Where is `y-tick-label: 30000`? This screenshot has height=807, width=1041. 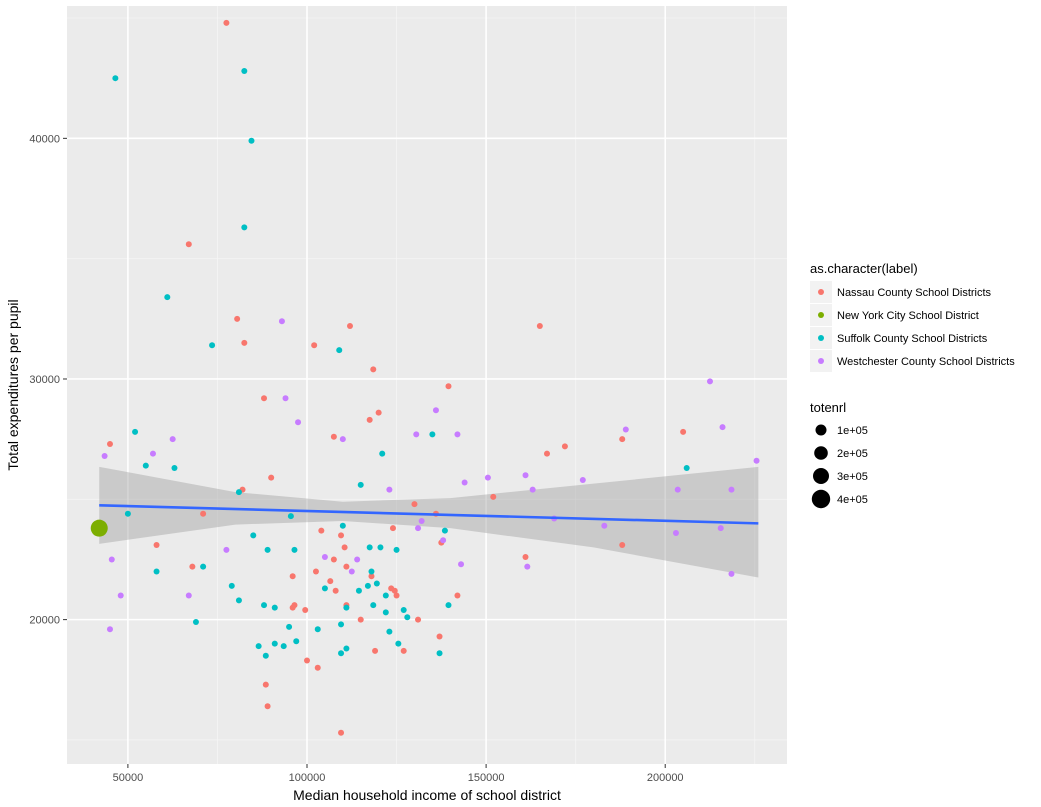 y-tick-label: 30000 is located at coordinates (44, 380).